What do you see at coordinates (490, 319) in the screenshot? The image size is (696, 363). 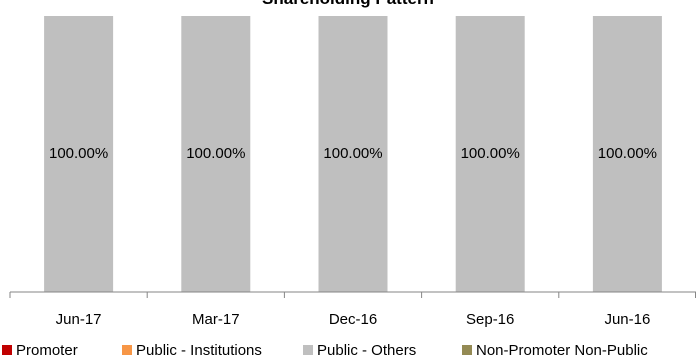 I see `x-tick-label: Sep-16` at bounding box center [490, 319].